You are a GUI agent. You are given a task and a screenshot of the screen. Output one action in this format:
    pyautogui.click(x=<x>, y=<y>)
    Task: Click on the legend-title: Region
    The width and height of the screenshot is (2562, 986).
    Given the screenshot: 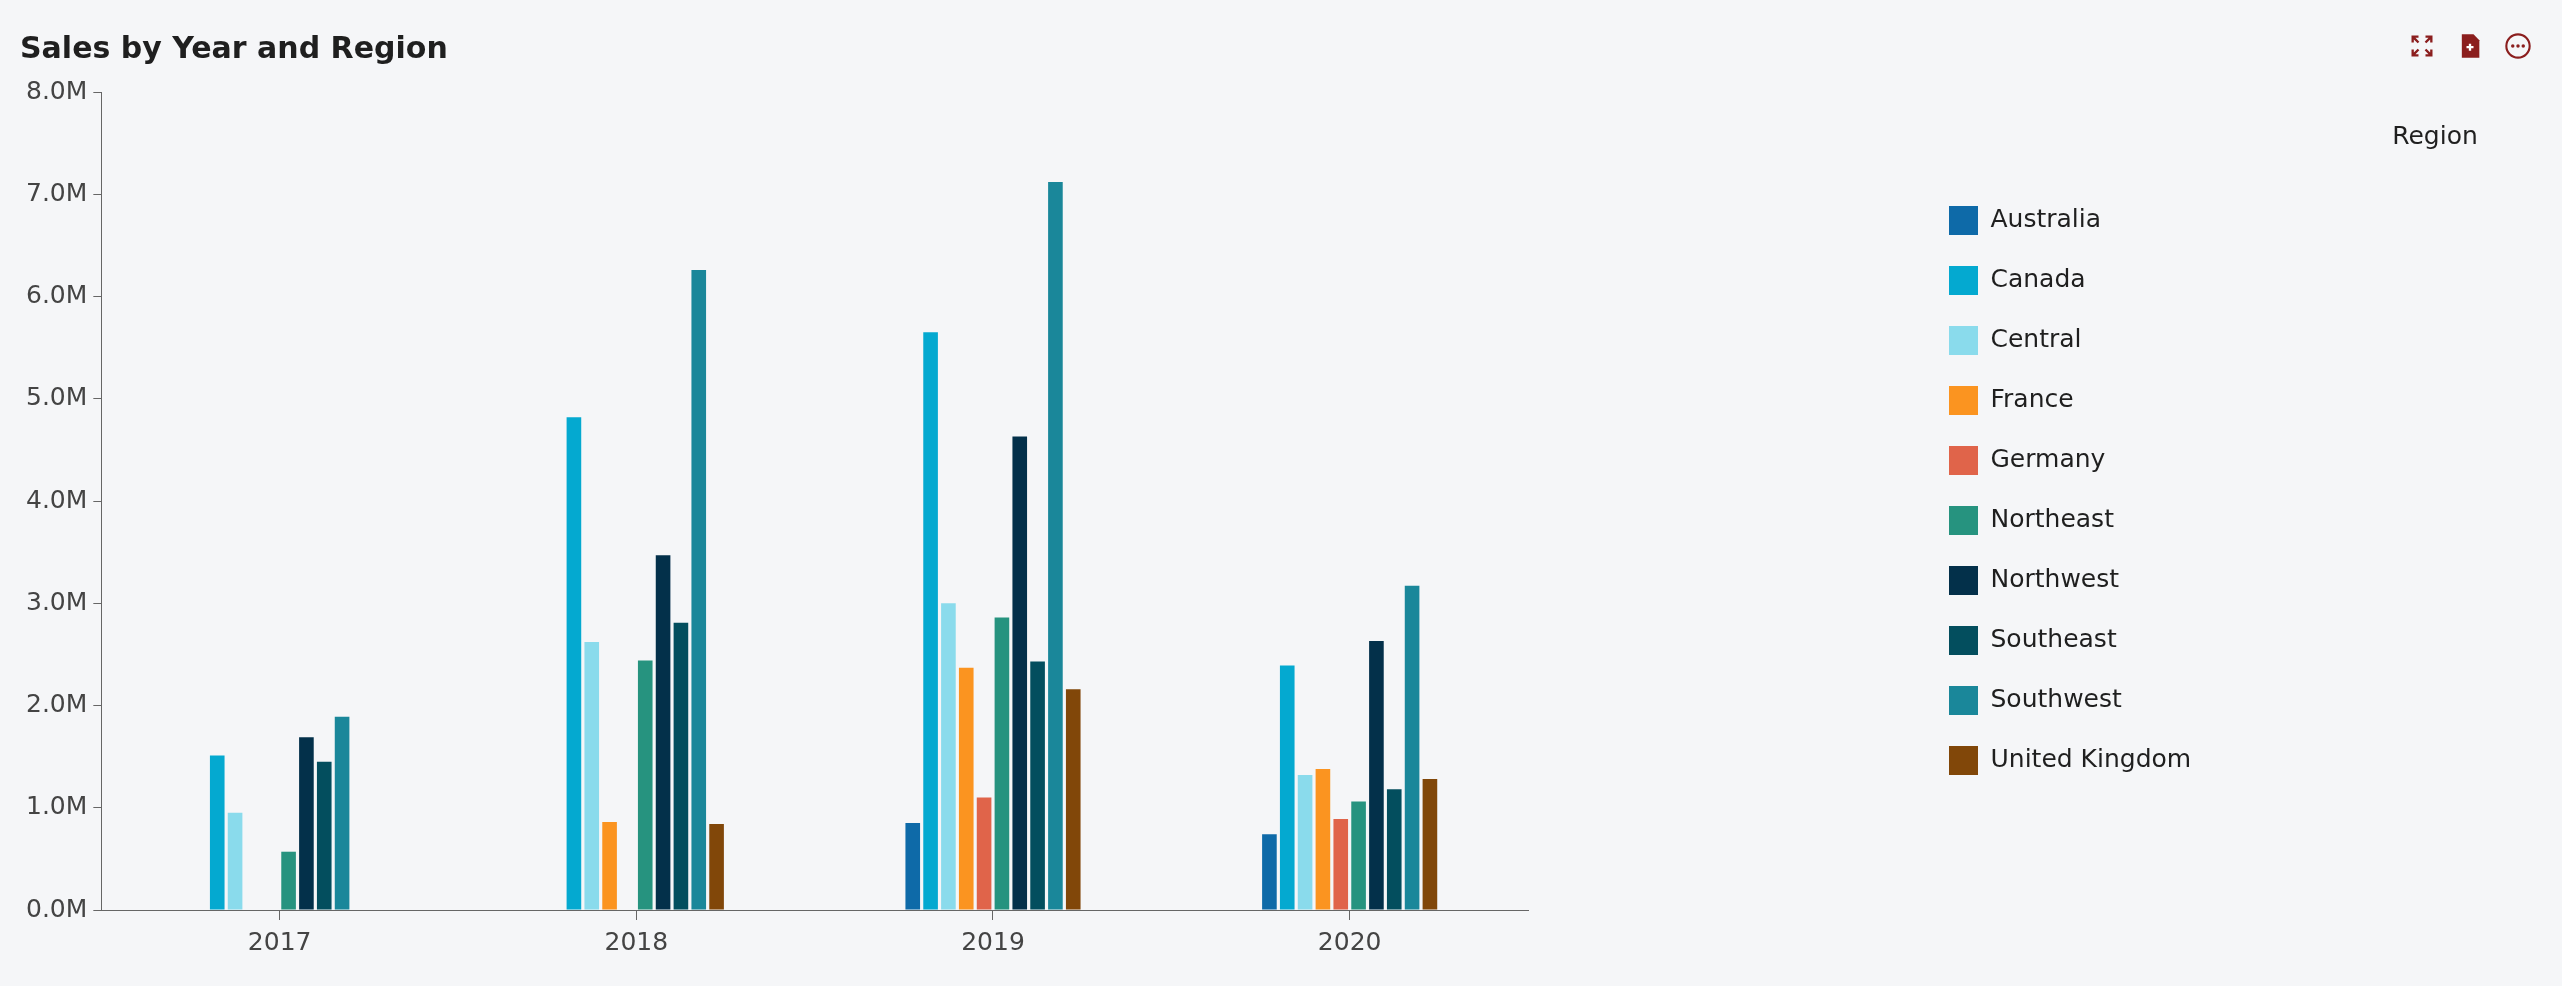 What is the action you would take?
    pyautogui.click(x=2435, y=135)
    